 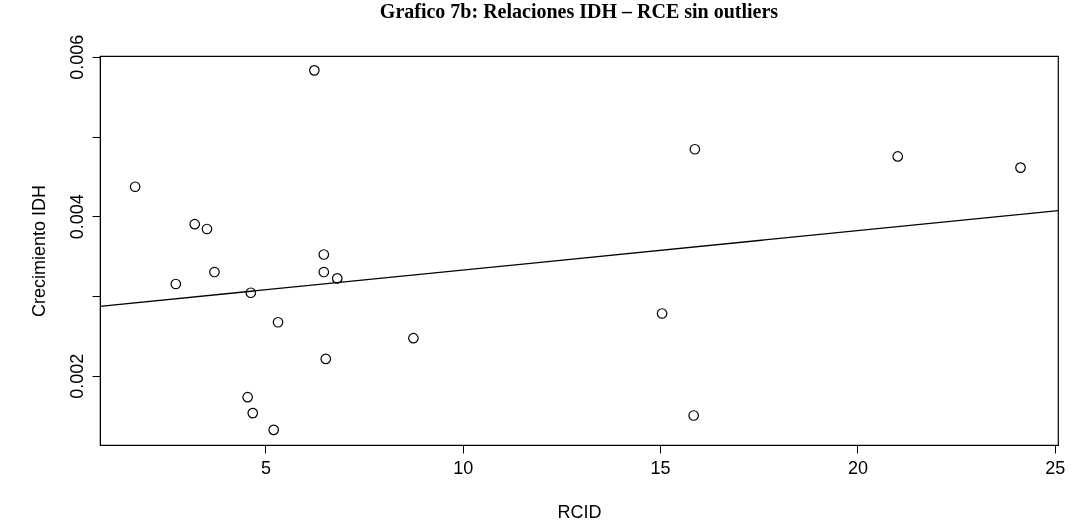 What do you see at coordinates (660, 467) in the screenshot?
I see `x-tick-label: 15` at bounding box center [660, 467].